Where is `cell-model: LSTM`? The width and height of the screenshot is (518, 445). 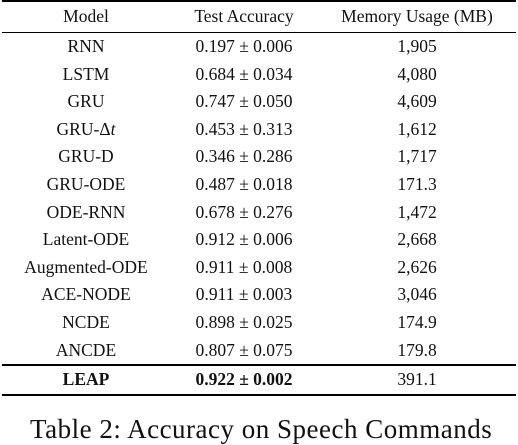 cell-model: LSTM is located at coordinates (86, 73).